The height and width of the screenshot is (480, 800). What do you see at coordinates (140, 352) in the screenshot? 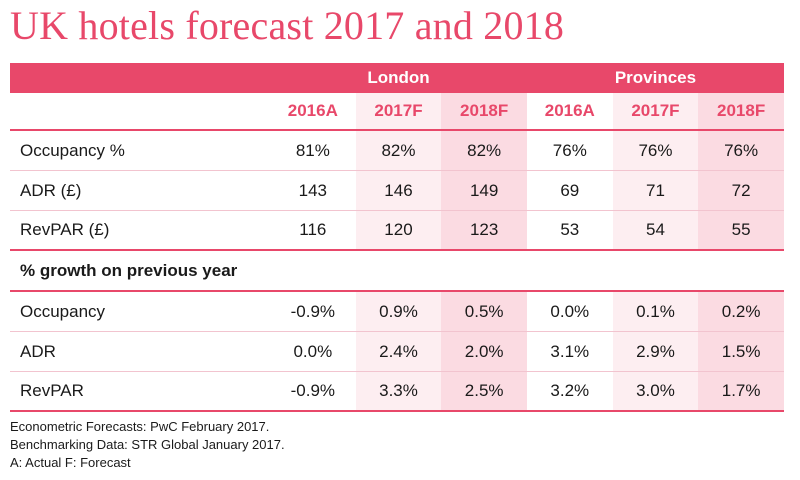
I see `row-label: ADR` at bounding box center [140, 352].